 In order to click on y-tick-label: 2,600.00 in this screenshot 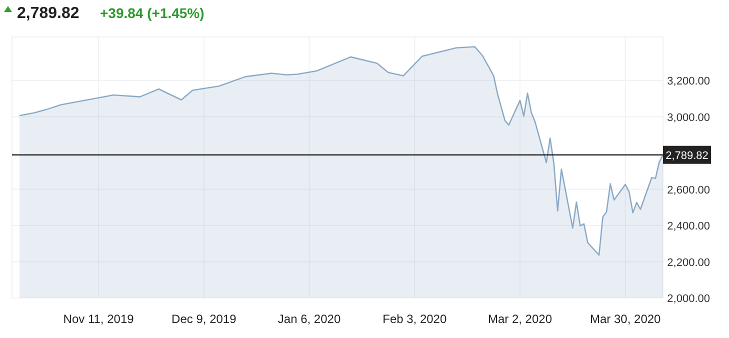, I will do `click(688, 190)`.